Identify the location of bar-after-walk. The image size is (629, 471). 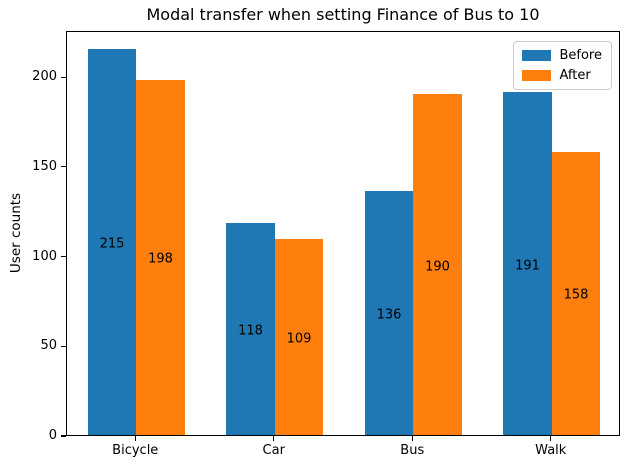
(576, 293).